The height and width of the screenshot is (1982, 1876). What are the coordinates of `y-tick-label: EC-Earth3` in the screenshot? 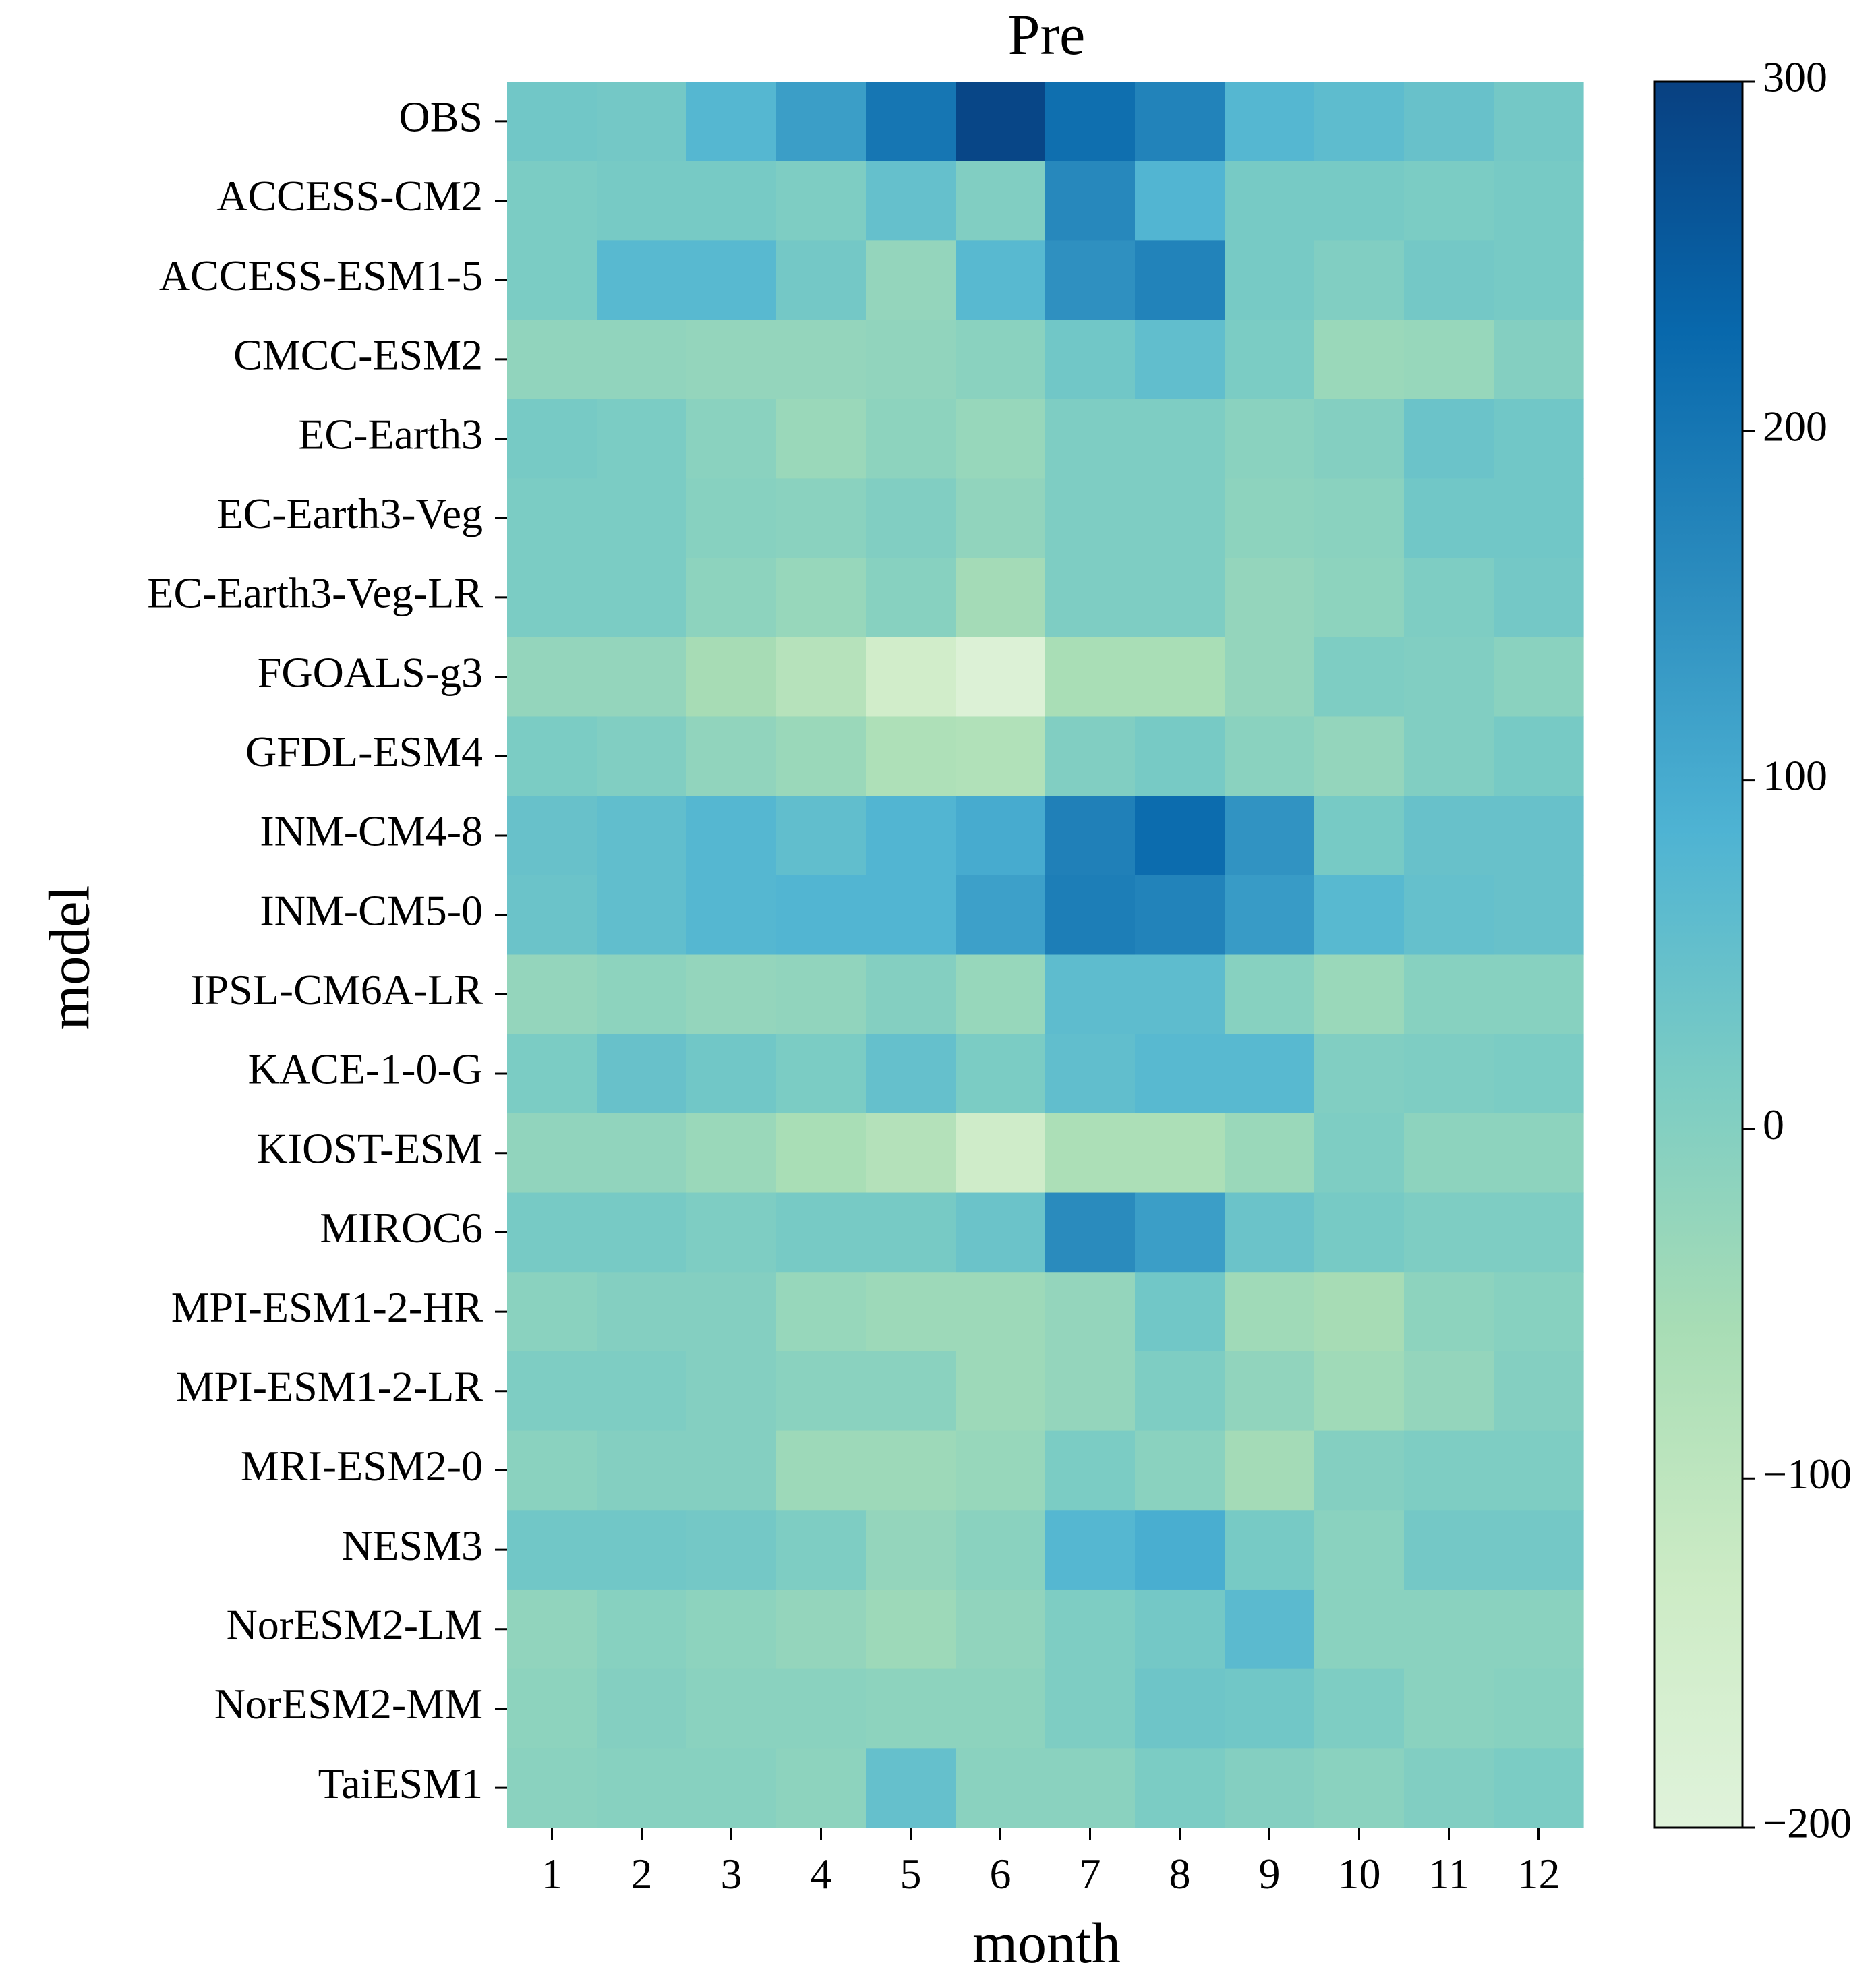 It's located at (391, 434).